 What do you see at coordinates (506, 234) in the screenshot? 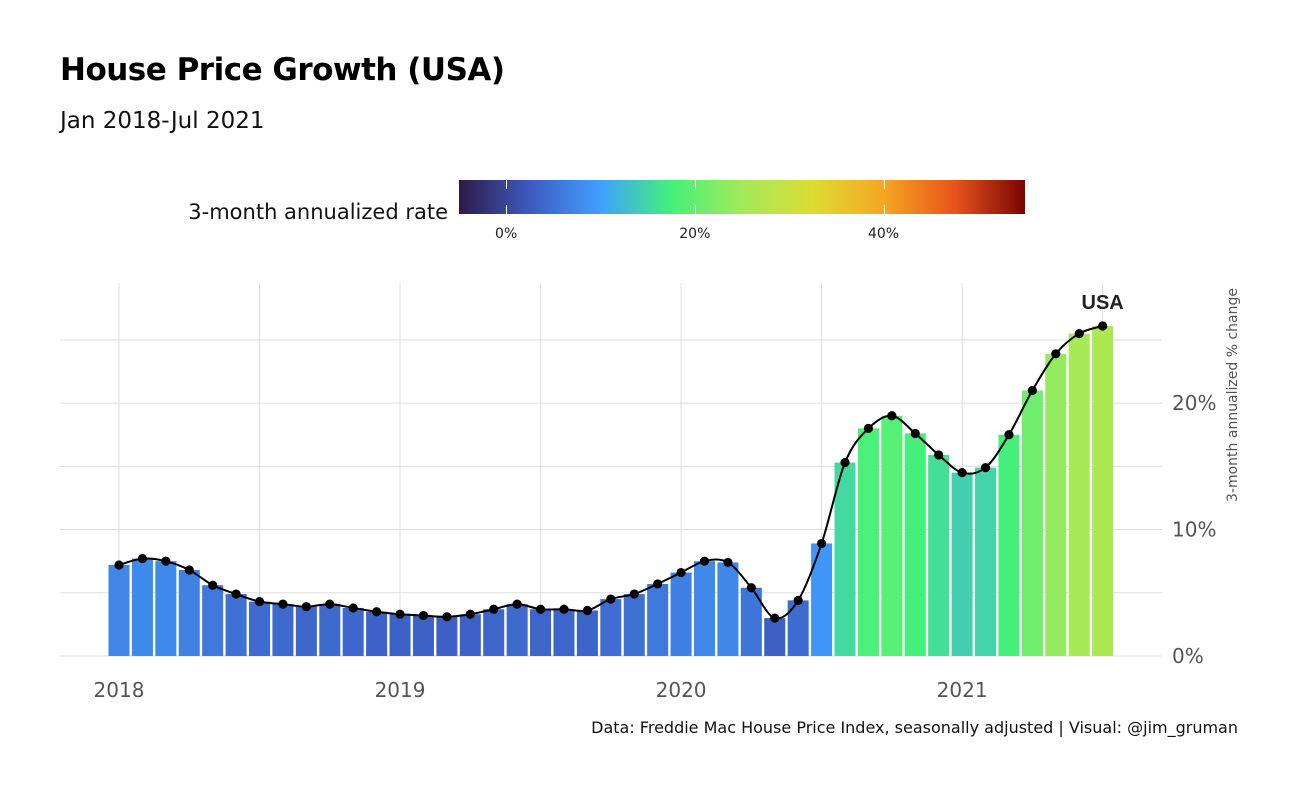
I see `legend-tick-label: 0%` at bounding box center [506, 234].